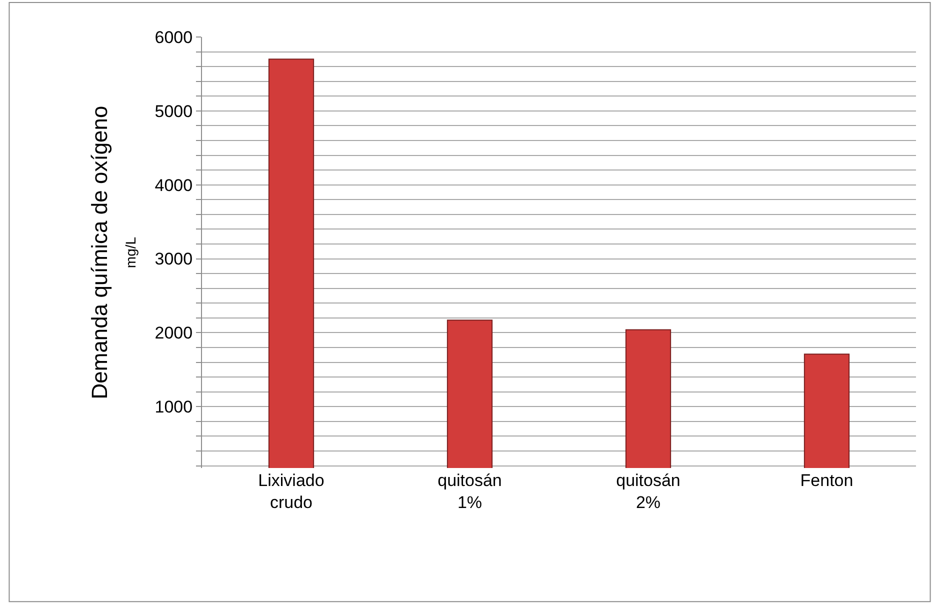  Describe the element at coordinates (173, 333) in the screenshot. I see `y-tick-label: 2000` at that location.